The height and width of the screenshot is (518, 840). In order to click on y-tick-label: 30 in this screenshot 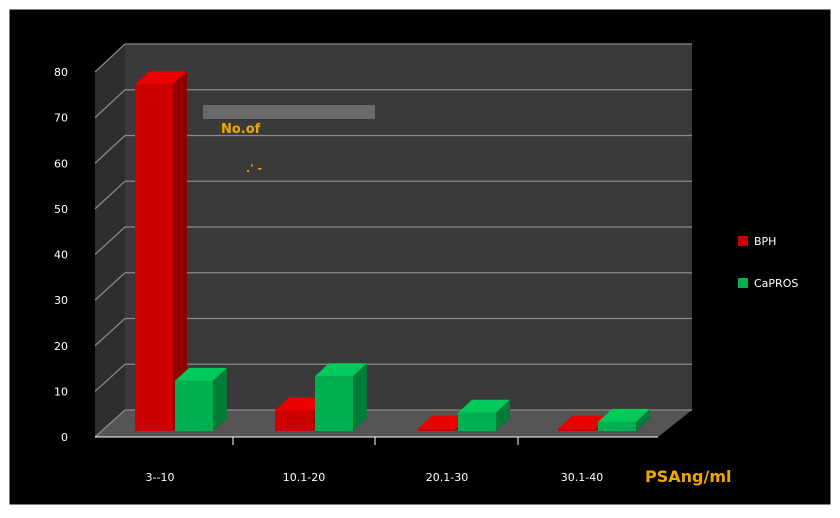, I will do `click(61, 300)`.